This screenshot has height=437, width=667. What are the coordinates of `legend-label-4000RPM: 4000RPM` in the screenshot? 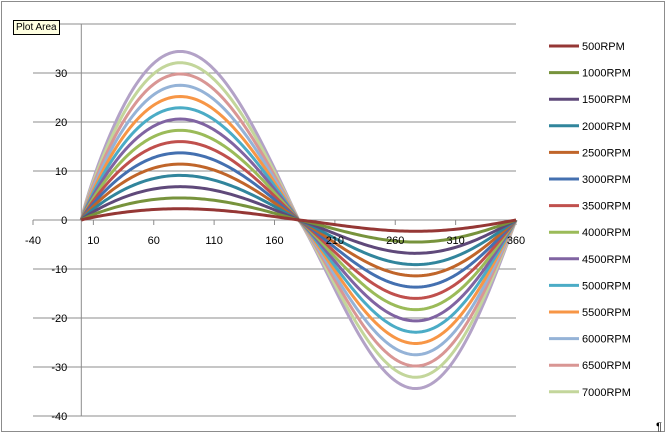 It's located at (606, 233).